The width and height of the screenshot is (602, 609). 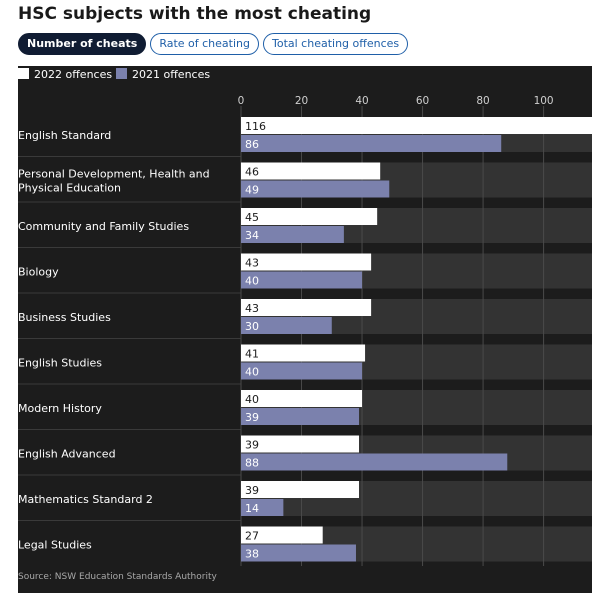 I want to click on data-label-2021: 49, so click(x=252, y=190).